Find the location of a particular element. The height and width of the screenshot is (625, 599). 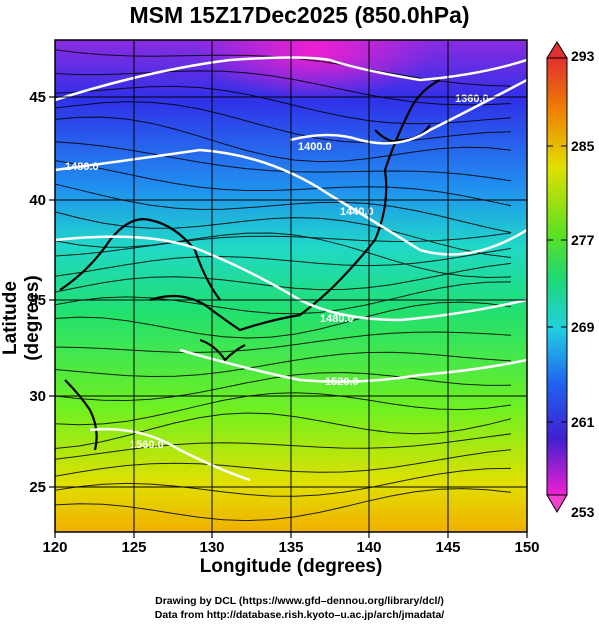

contour-label: 1560.0 is located at coordinates (147, 445).